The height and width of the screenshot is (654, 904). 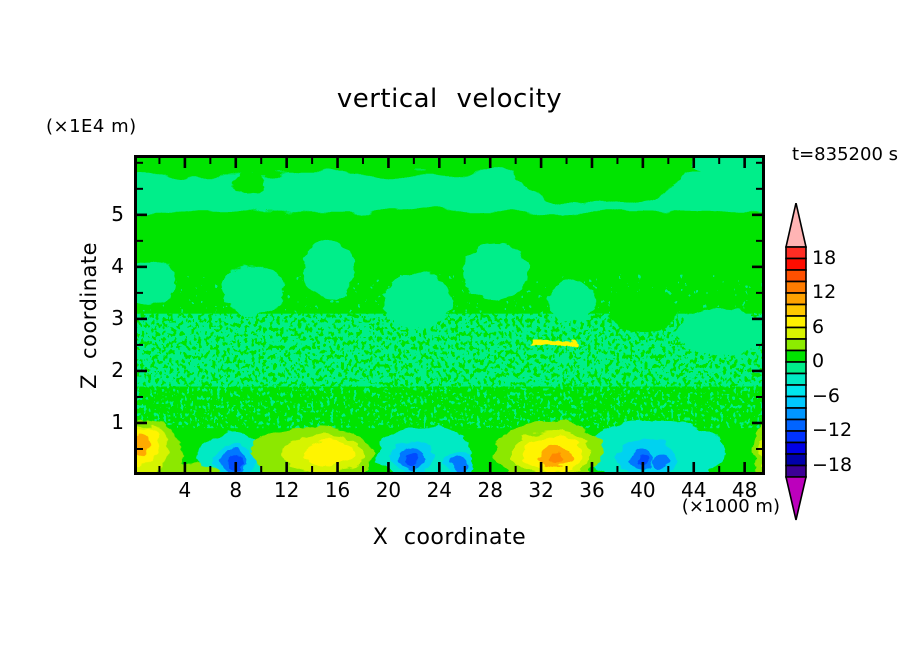 What do you see at coordinates (832, 430) in the screenshot?
I see `colorbar-tick-label: −12` at bounding box center [832, 430].